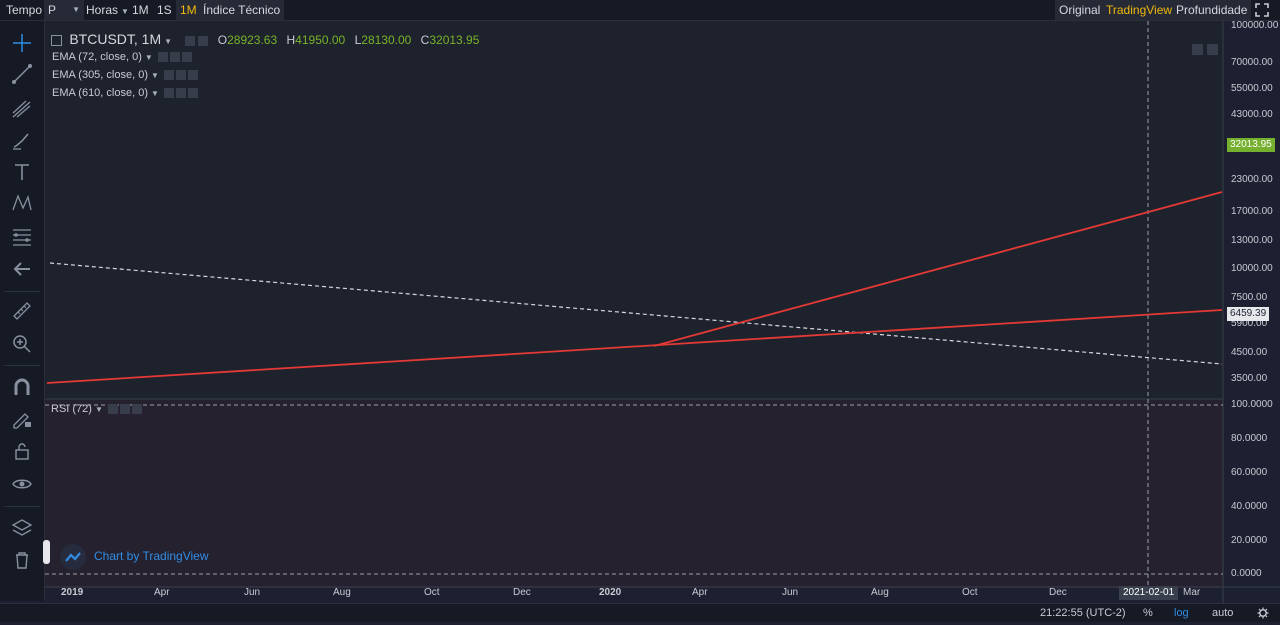 Image resolution: width=1280 pixels, height=625 pixels. Describe the element at coordinates (1249, 378) in the screenshot. I see `price-tick: 3500.00` at that location.